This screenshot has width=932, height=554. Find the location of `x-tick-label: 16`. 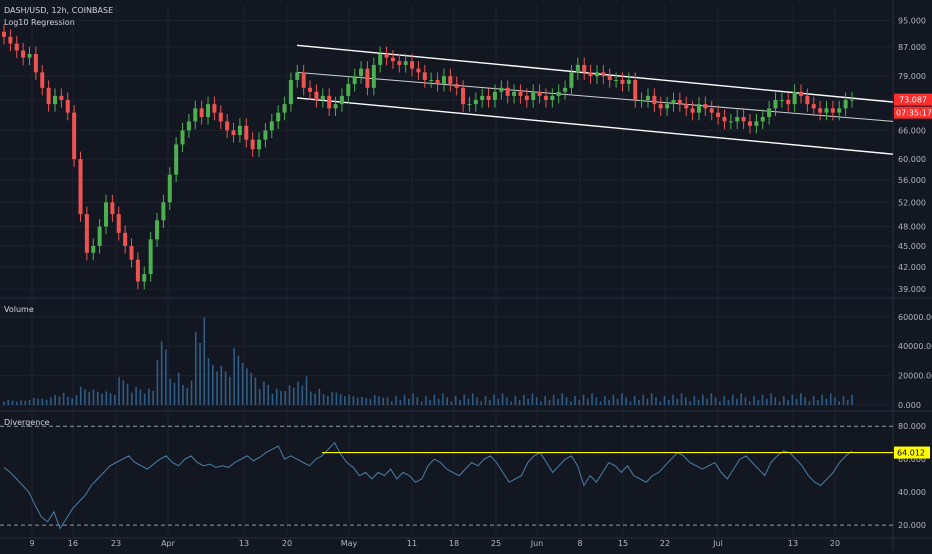

x-tick-label: 16 is located at coordinates (73, 543).